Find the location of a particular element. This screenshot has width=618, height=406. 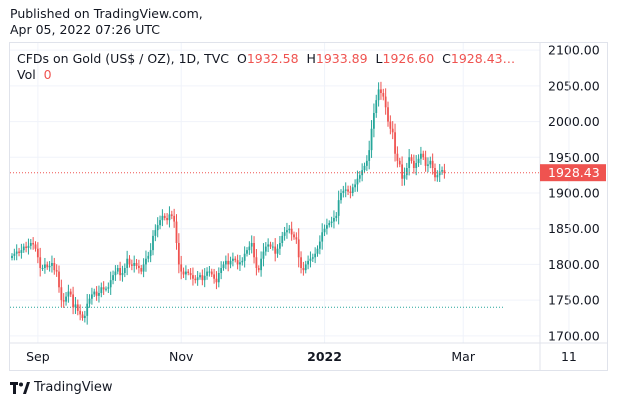

symbol-description: CFDs on Gold (US$ / OZ), 1D, TVC is located at coordinates (123, 58).